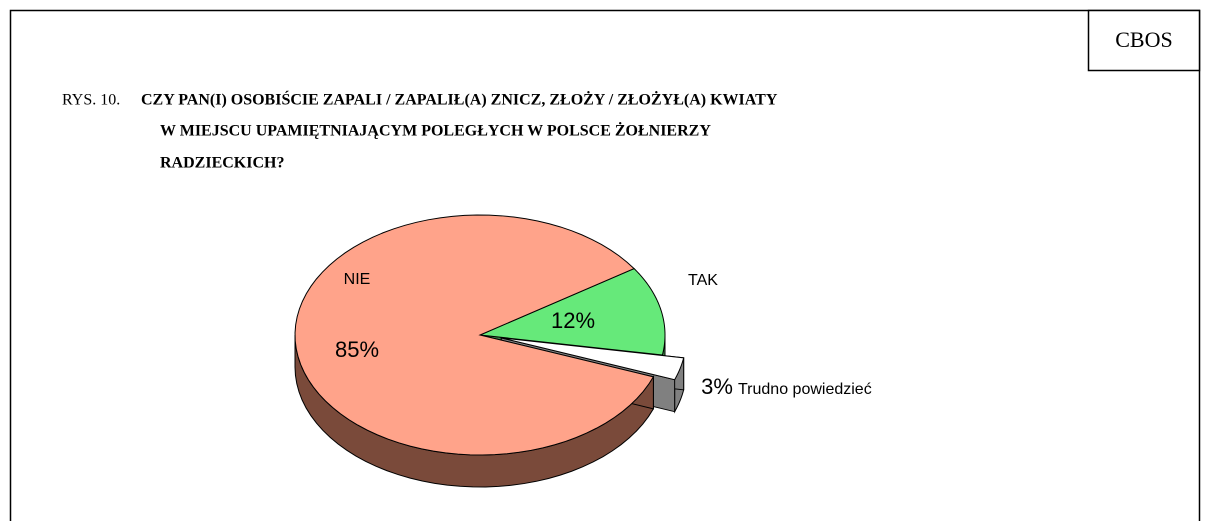 The image size is (1210, 521). I want to click on source-box, so click(1144, 40).